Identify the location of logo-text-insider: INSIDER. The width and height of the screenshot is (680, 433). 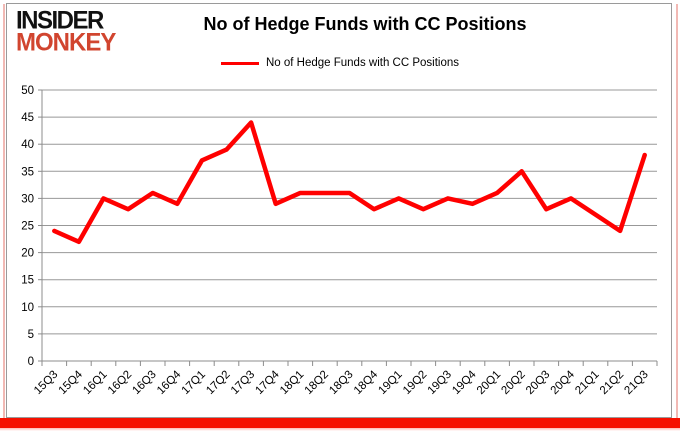
(60, 20).